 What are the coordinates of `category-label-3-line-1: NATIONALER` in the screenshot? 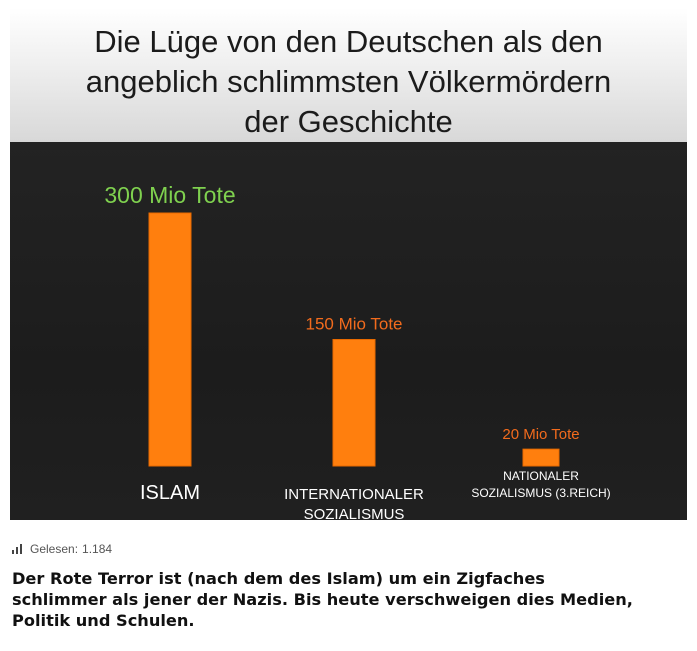 It's located at (541, 476).